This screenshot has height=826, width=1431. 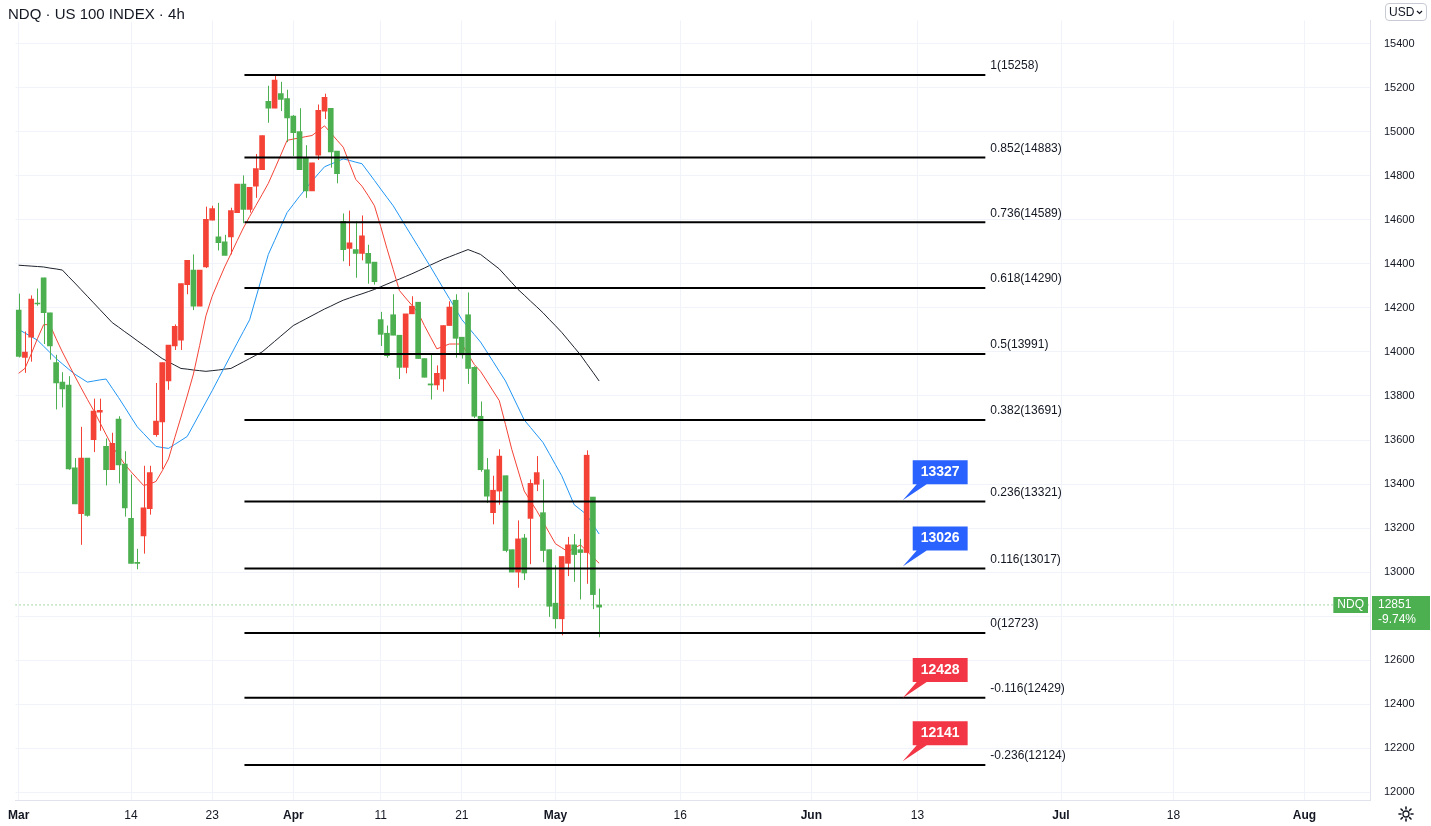 I want to click on y-axis-title: USD, so click(x=1406, y=12).